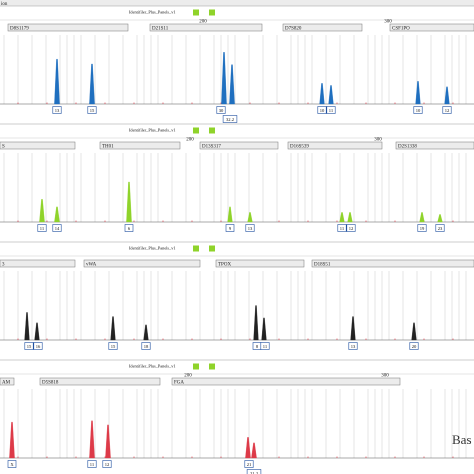  What do you see at coordinates (108, 147) in the screenshot?
I see `marker-label: TH01` at bounding box center [108, 147].